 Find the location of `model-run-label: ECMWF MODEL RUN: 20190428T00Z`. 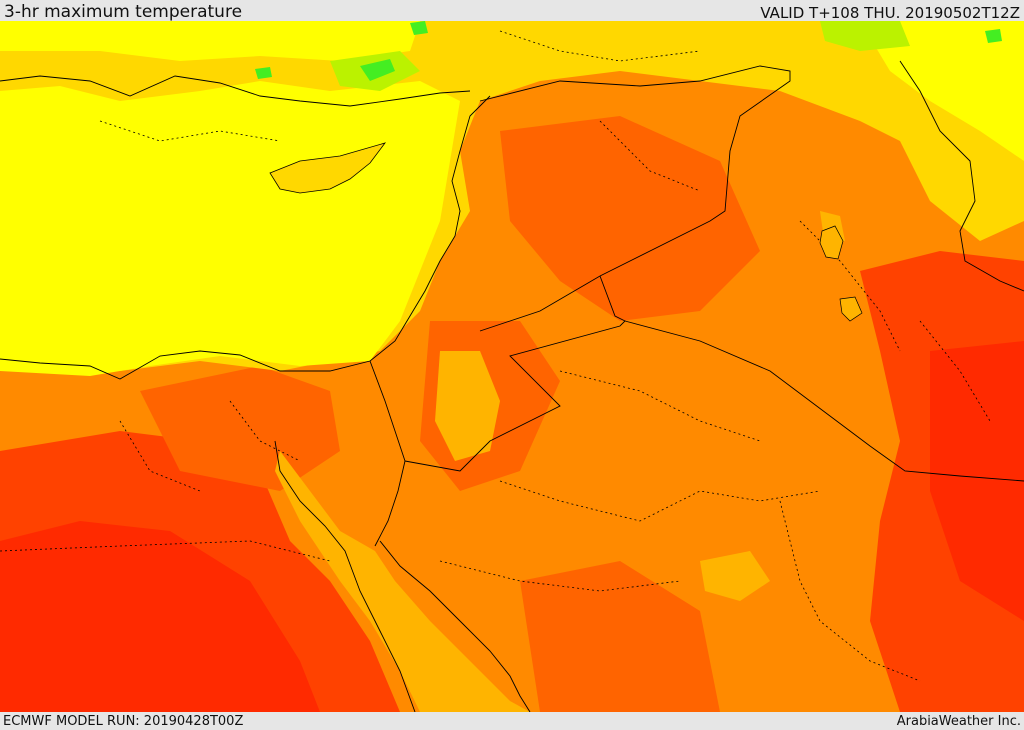

model-run-label: ECMWF MODEL RUN: 20190428T00Z is located at coordinates (123, 721).